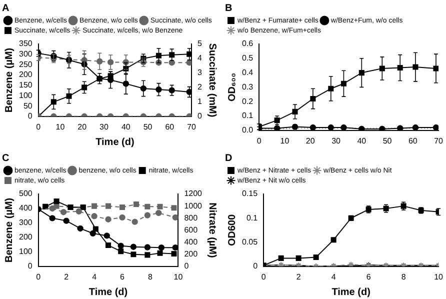  What do you see at coordinates (248, 58) in the screenshot?
I see `y-tick-label: 0.5` at bounding box center [248, 58].